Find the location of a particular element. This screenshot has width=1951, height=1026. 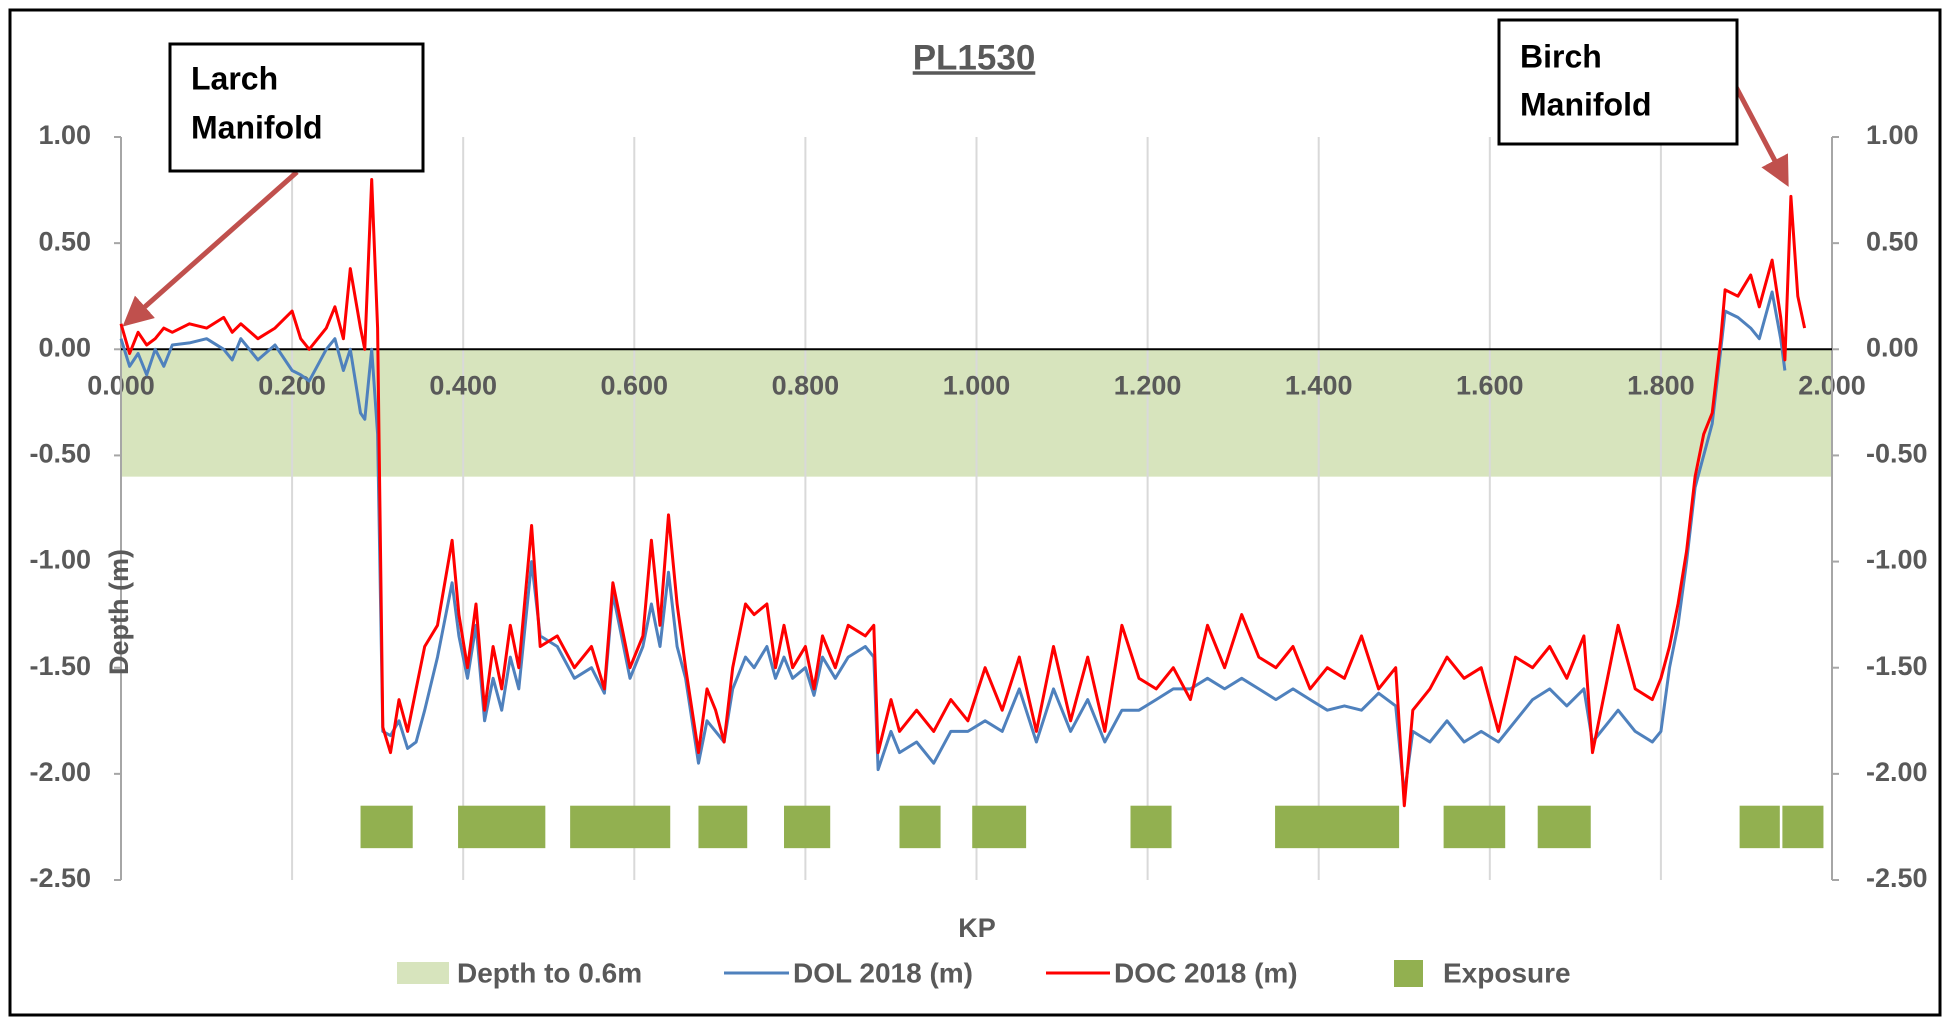

x-tick-label: 0.800 is located at coordinates (806, 385).